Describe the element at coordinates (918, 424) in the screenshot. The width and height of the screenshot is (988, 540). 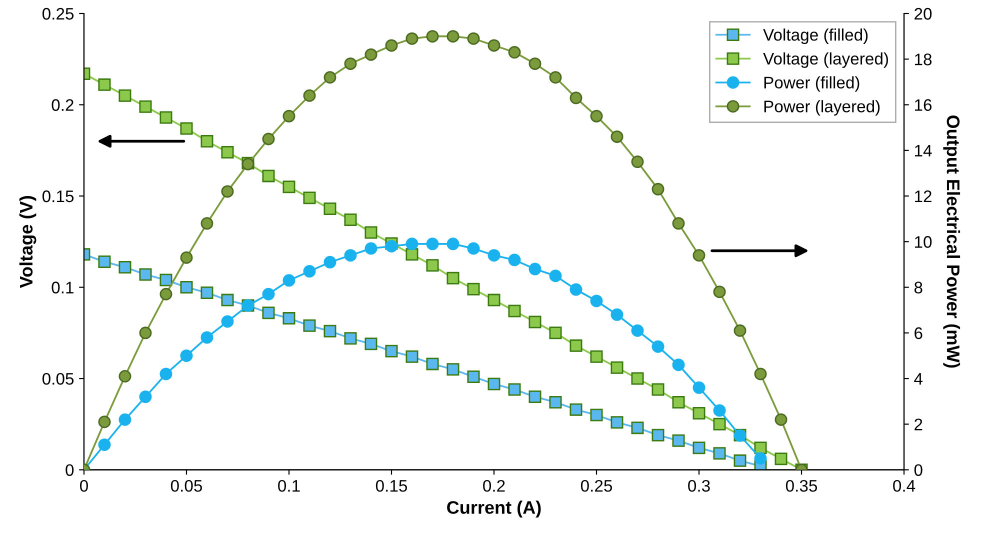
I see `y2-tick-label: 2` at that location.